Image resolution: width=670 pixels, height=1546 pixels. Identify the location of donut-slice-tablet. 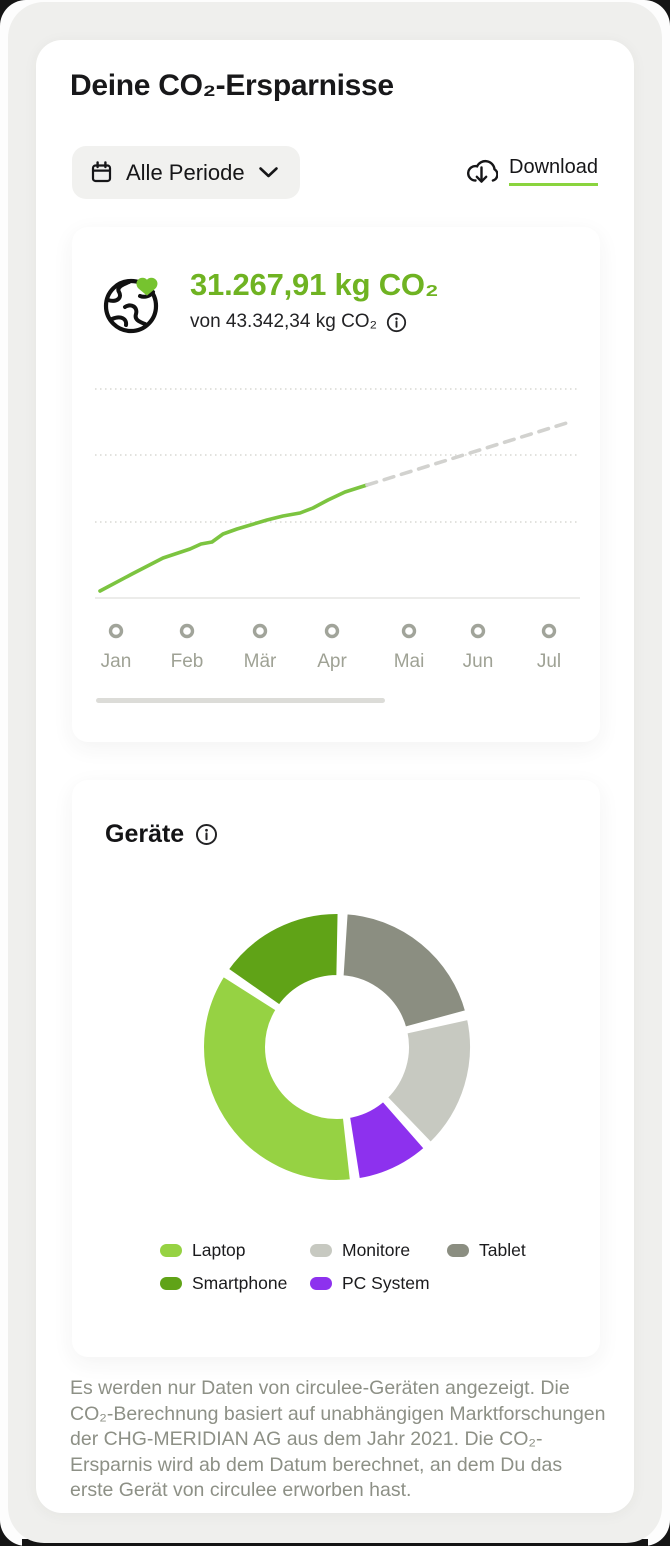
(404, 970).